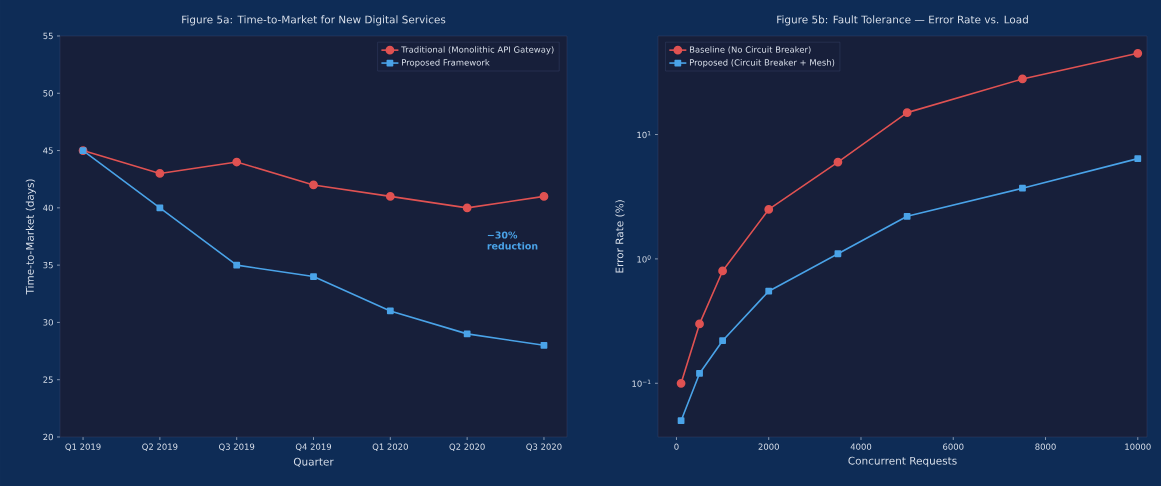 This screenshot has height=486, width=1161. Describe the element at coordinates (48, 150) in the screenshot. I see `y-tick-label: 45` at that location.